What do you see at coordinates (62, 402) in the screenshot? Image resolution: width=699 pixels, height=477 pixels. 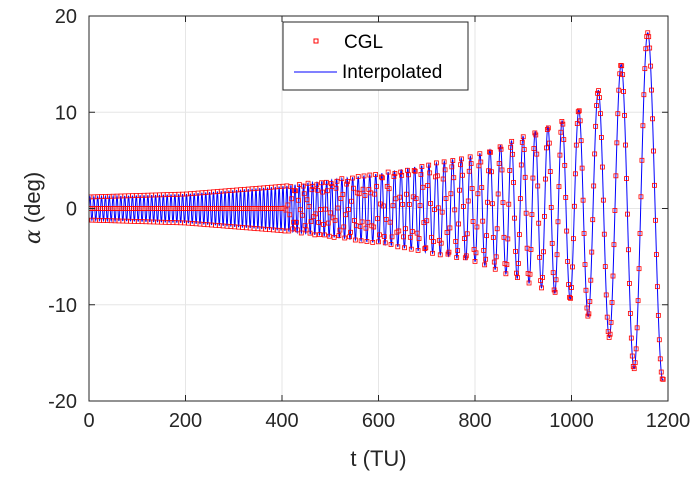 I see `y-tick-label: -20` at bounding box center [62, 402].